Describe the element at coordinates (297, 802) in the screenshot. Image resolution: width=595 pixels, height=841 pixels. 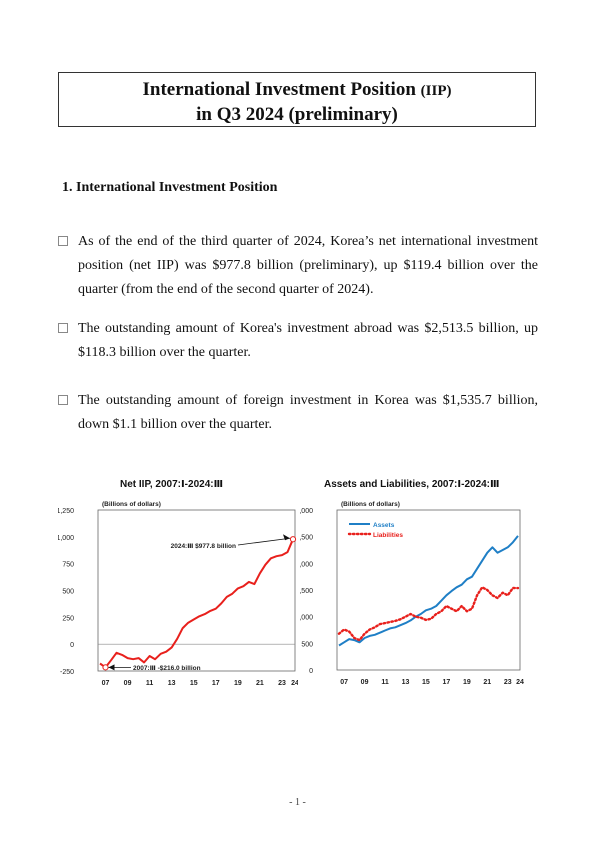
I see `page-number: - 1 -` at that location.